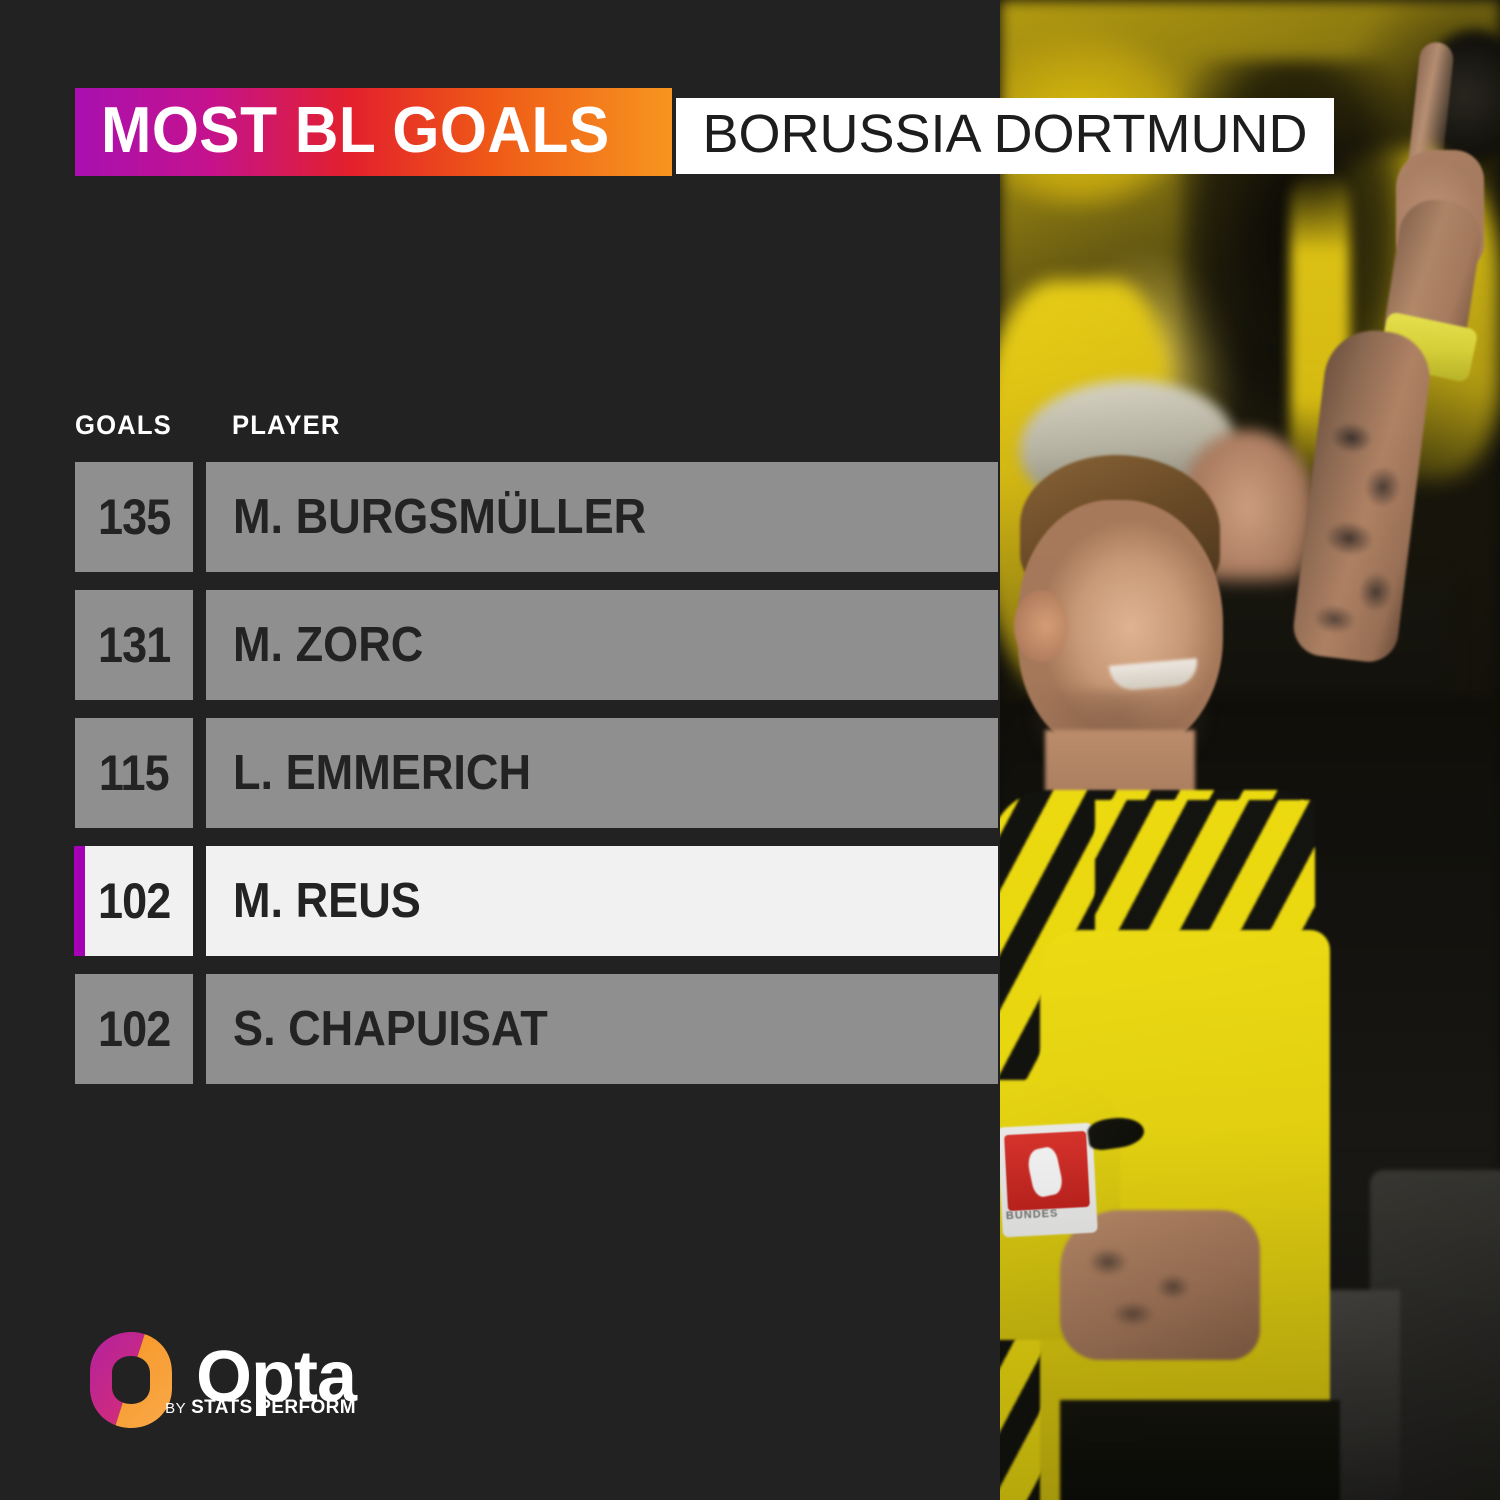 The image size is (1500, 1500). I want to click on table-row-highlighted: 102 M. REUS, so click(536, 901).